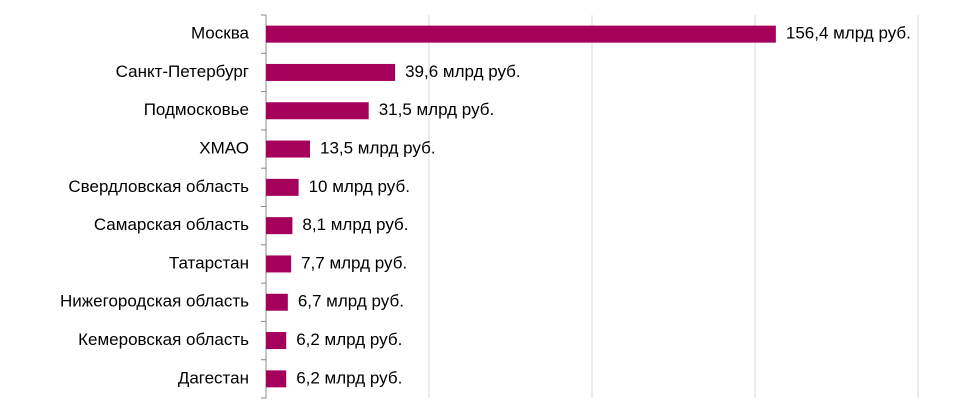 The height and width of the screenshot is (413, 957). What do you see at coordinates (158, 186) in the screenshot?
I see `y-tick-label: Свердловская область` at bounding box center [158, 186].